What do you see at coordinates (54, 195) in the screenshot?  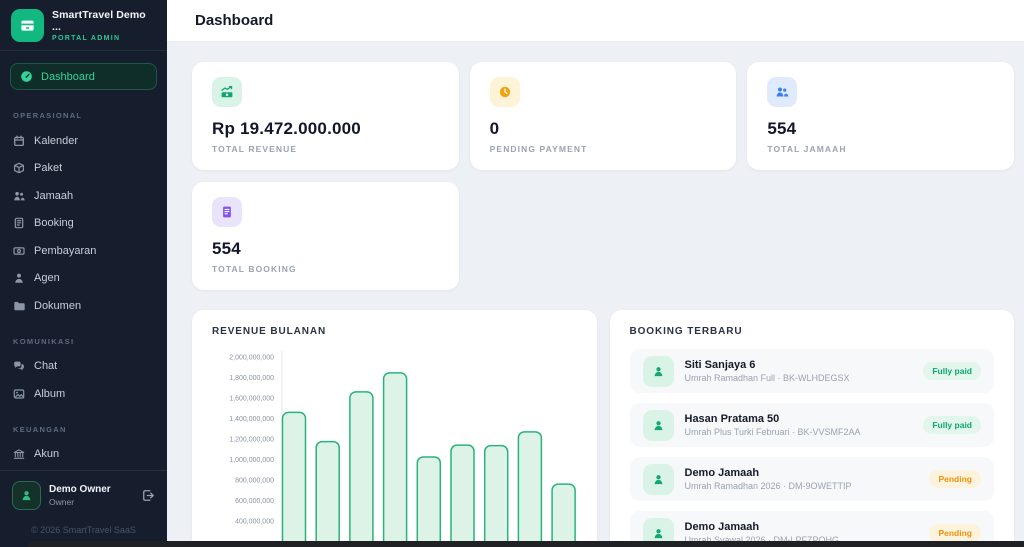 I see `sidebar-item-label: Jamaah` at bounding box center [54, 195].